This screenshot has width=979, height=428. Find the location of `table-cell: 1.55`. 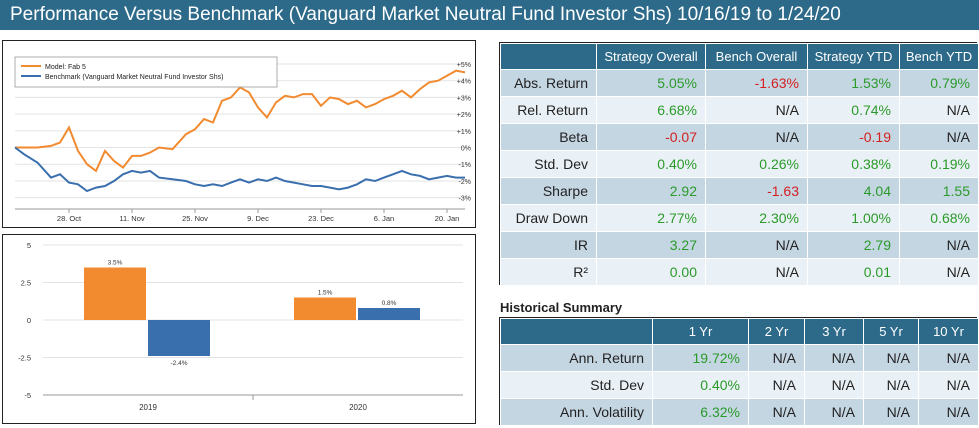

table-cell: 1.55 is located at coordinates (939, 191).